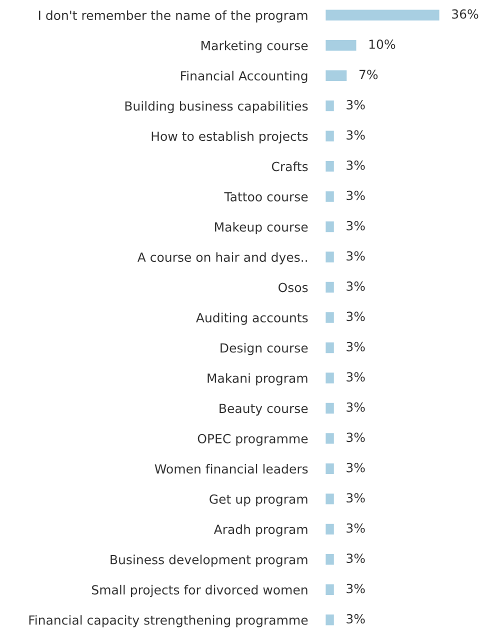 This screenshot has height=635, width=490. Describe the element at coordinates (252, 318) in the screenshot. I see `y-tick-label: Auditing accounts` at that location.